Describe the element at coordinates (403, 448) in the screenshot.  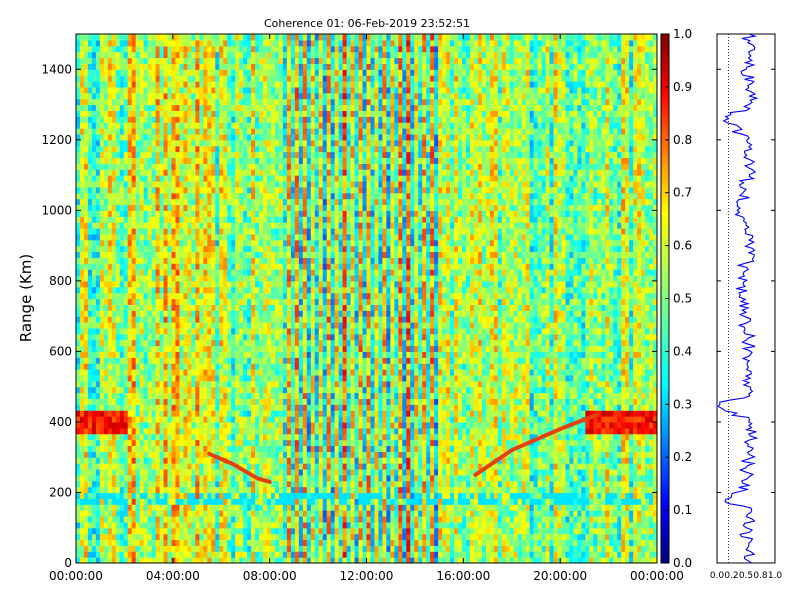
I see `heatmap-traces` at that location.